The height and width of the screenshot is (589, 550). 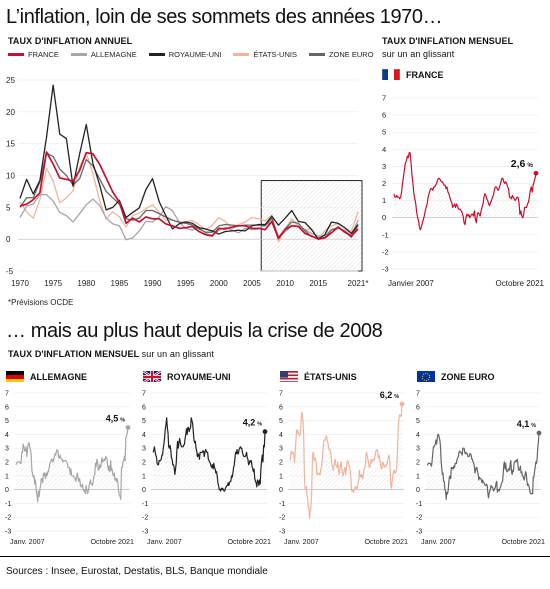 I want to click on allemagne-header: ALLEMAGNE, so click(x=46, y=376).